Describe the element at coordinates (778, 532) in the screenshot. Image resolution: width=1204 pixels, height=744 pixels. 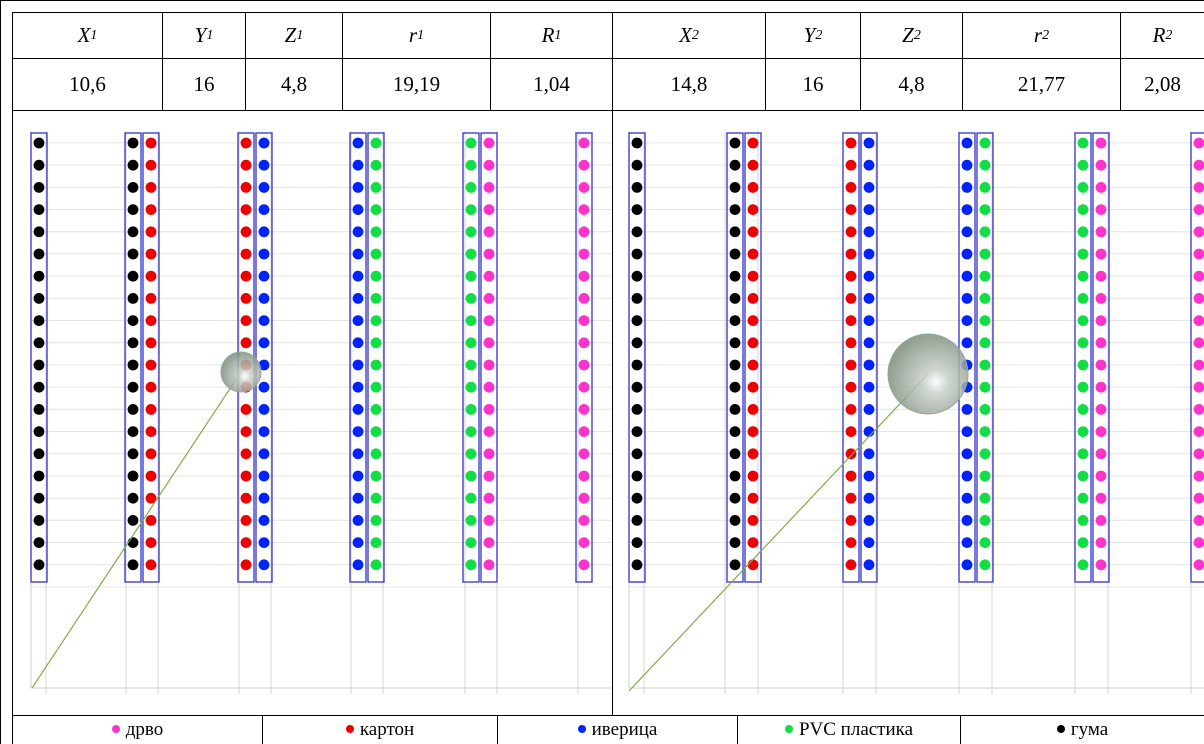
I see `position-vector-line` at that location.